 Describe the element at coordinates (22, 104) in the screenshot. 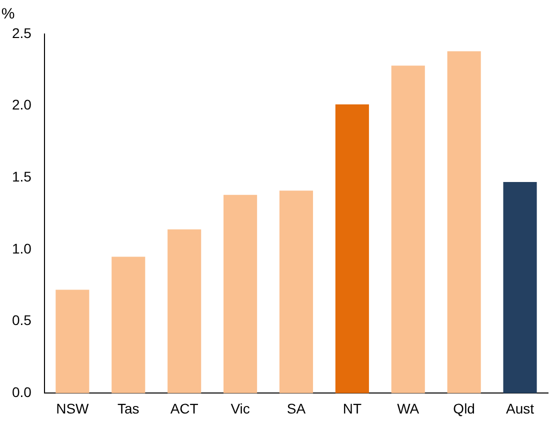

I see `y-tick-label: 2.0` at that location.